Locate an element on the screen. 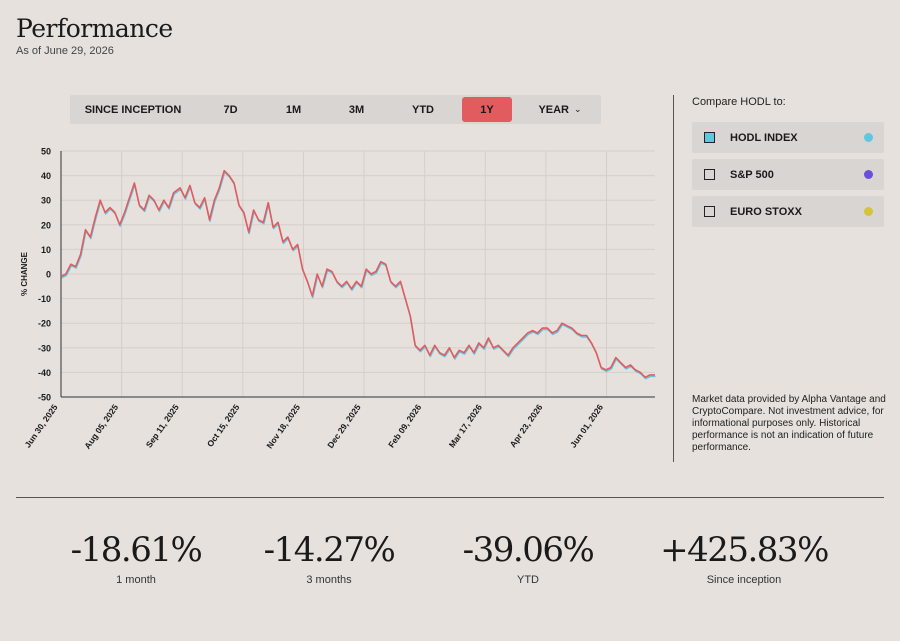 This screenshot has width=900, height=641. y-tick-label: -50 is located at coordinates (44, 398).